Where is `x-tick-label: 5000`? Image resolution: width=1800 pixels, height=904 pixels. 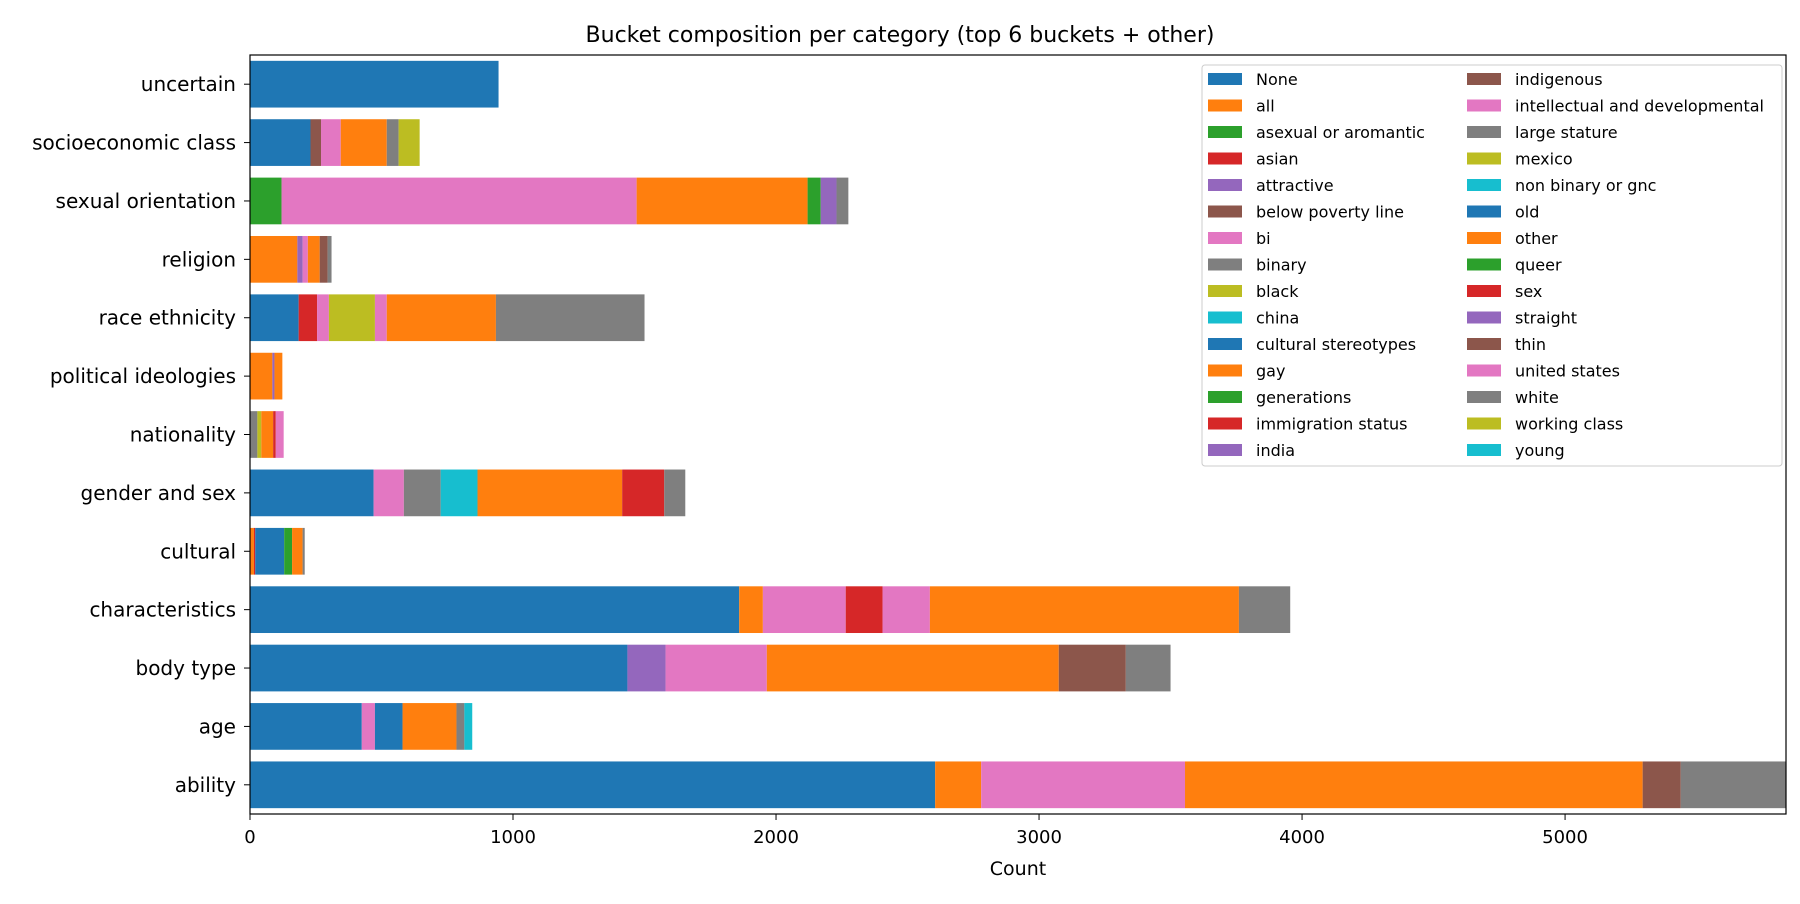 x-tick-label: 5000 is located at coordinates (1565, 837).